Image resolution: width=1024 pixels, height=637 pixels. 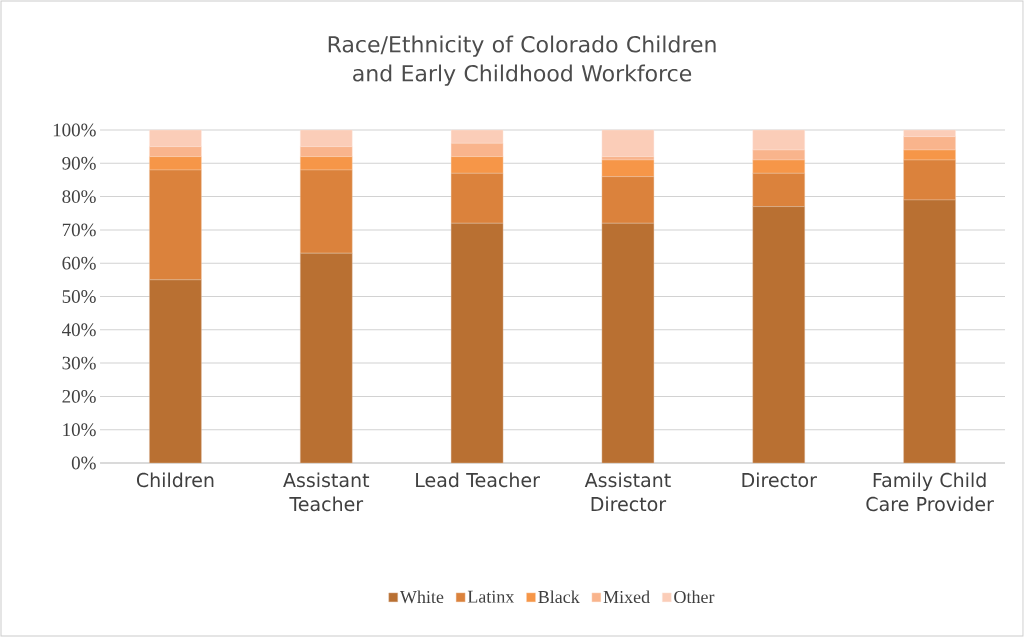 I want to click on x-tick-label: Children, so click(x=175, y=480).